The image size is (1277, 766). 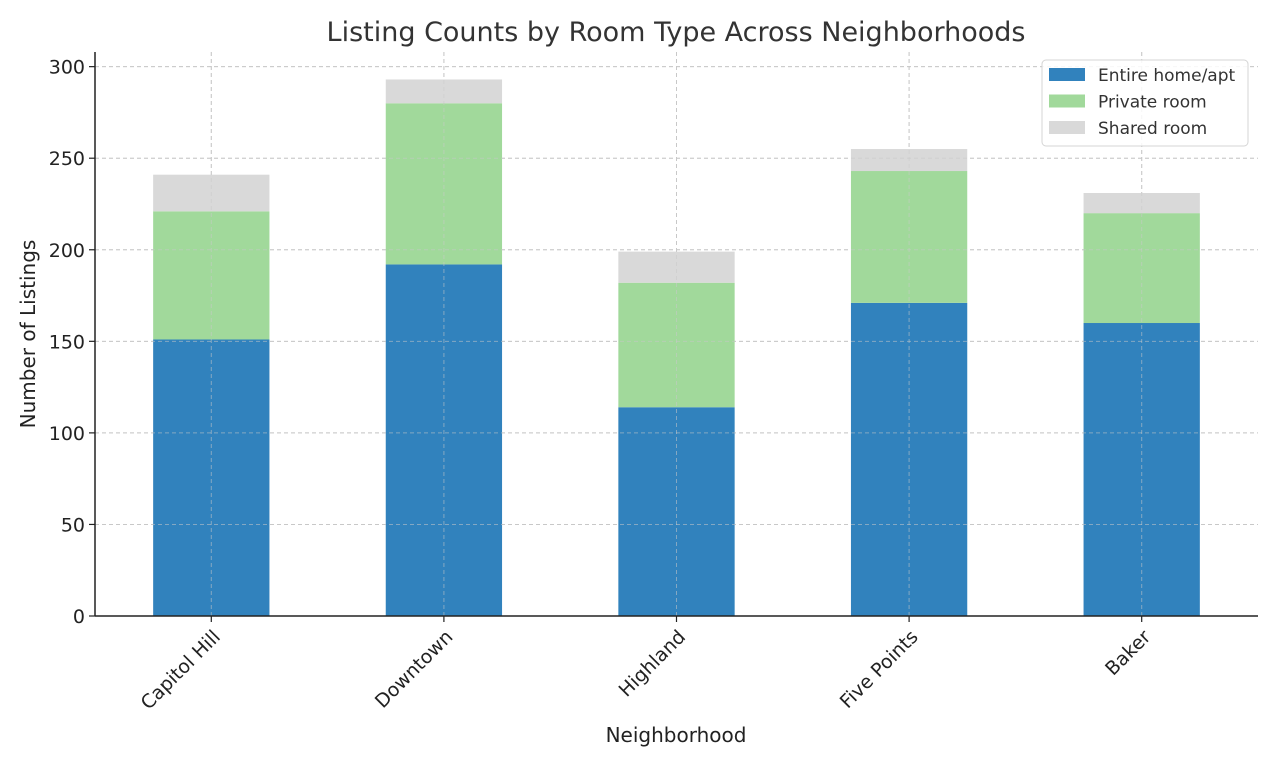 What do you see at coordinates (652, 663) in the screenshot?
I see `x-tick-label: Highland` at bounding box center [652, 663].